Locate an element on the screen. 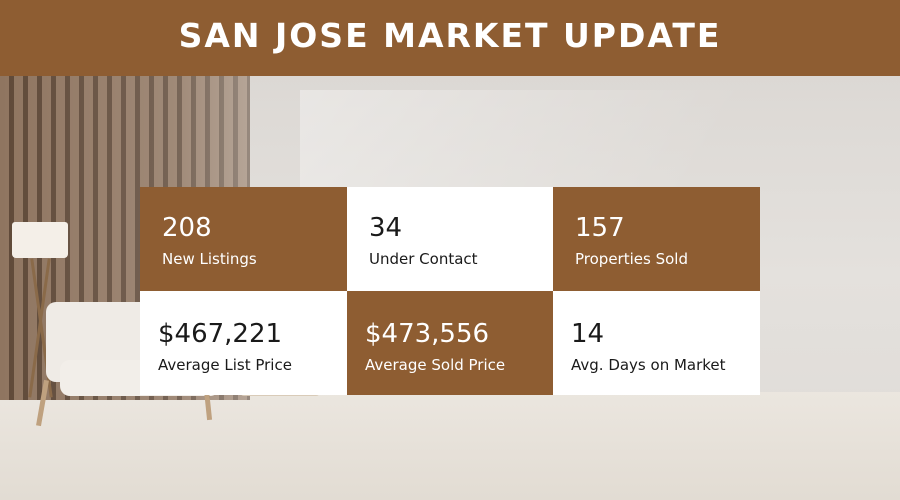 The height and width of the screenshot is (500, 900). stat-value: 14 is located at coordinates (588, 334).